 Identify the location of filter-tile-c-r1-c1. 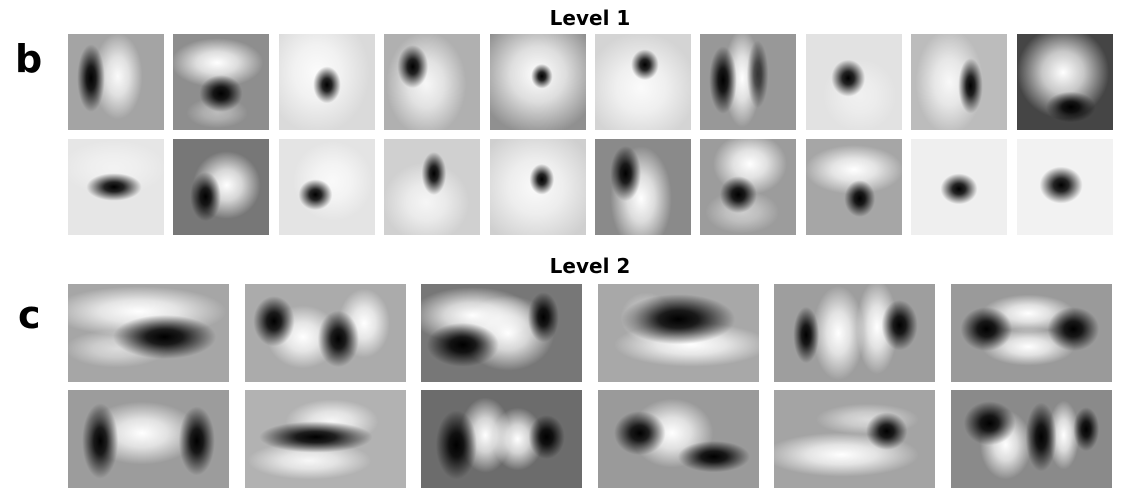
(148, 333).